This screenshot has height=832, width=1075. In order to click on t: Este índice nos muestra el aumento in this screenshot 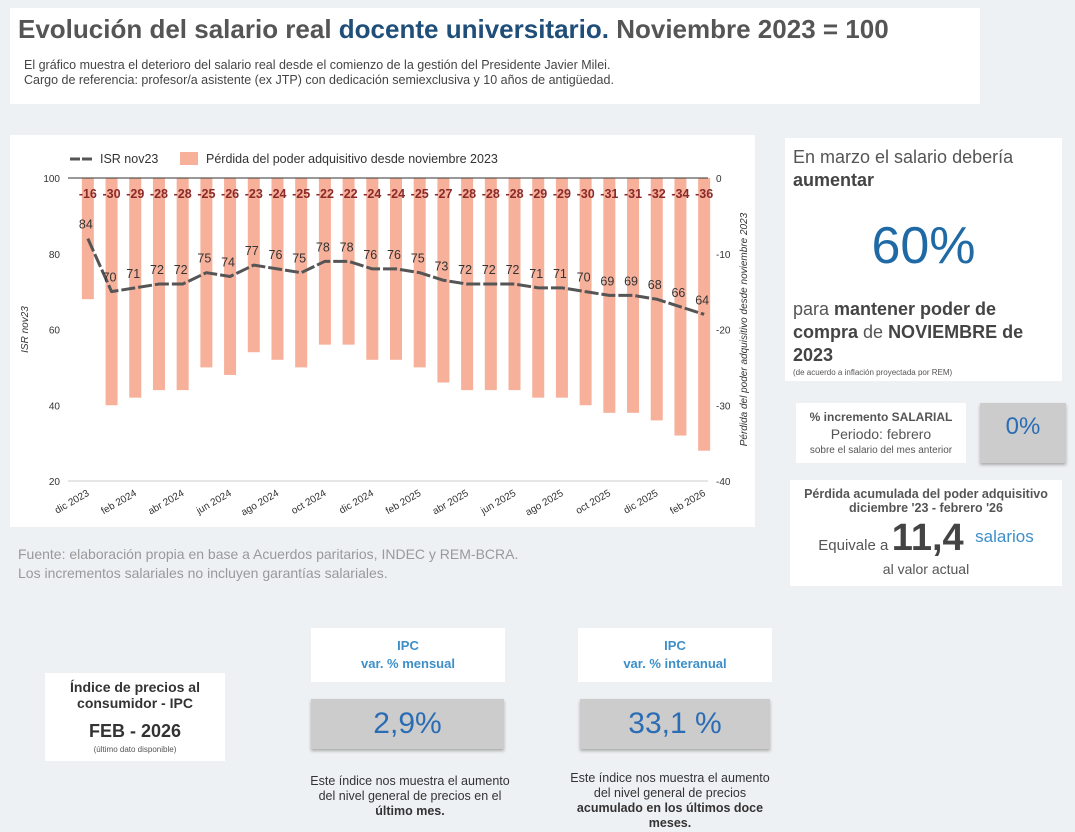, I will do `click(410, 781)`.